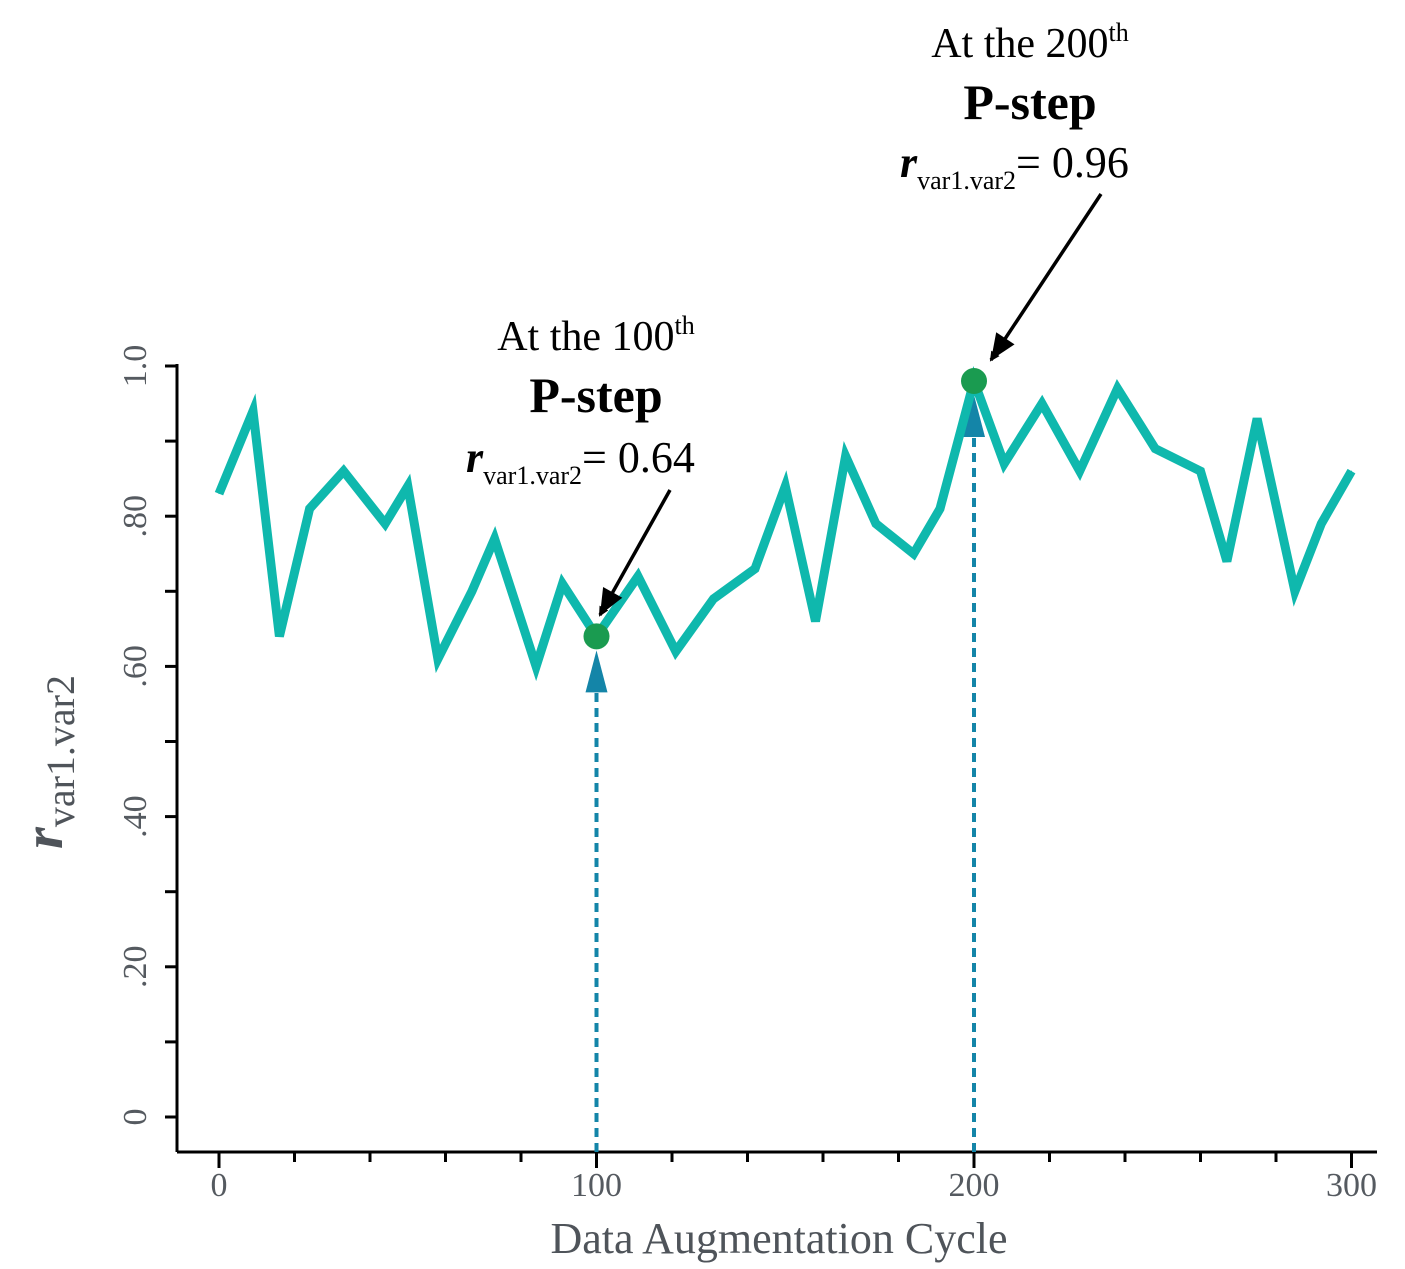 The height and width of the screenshot is (1269, 1405). I want to click on annotation-title: At the 100th, so click(596, 335).